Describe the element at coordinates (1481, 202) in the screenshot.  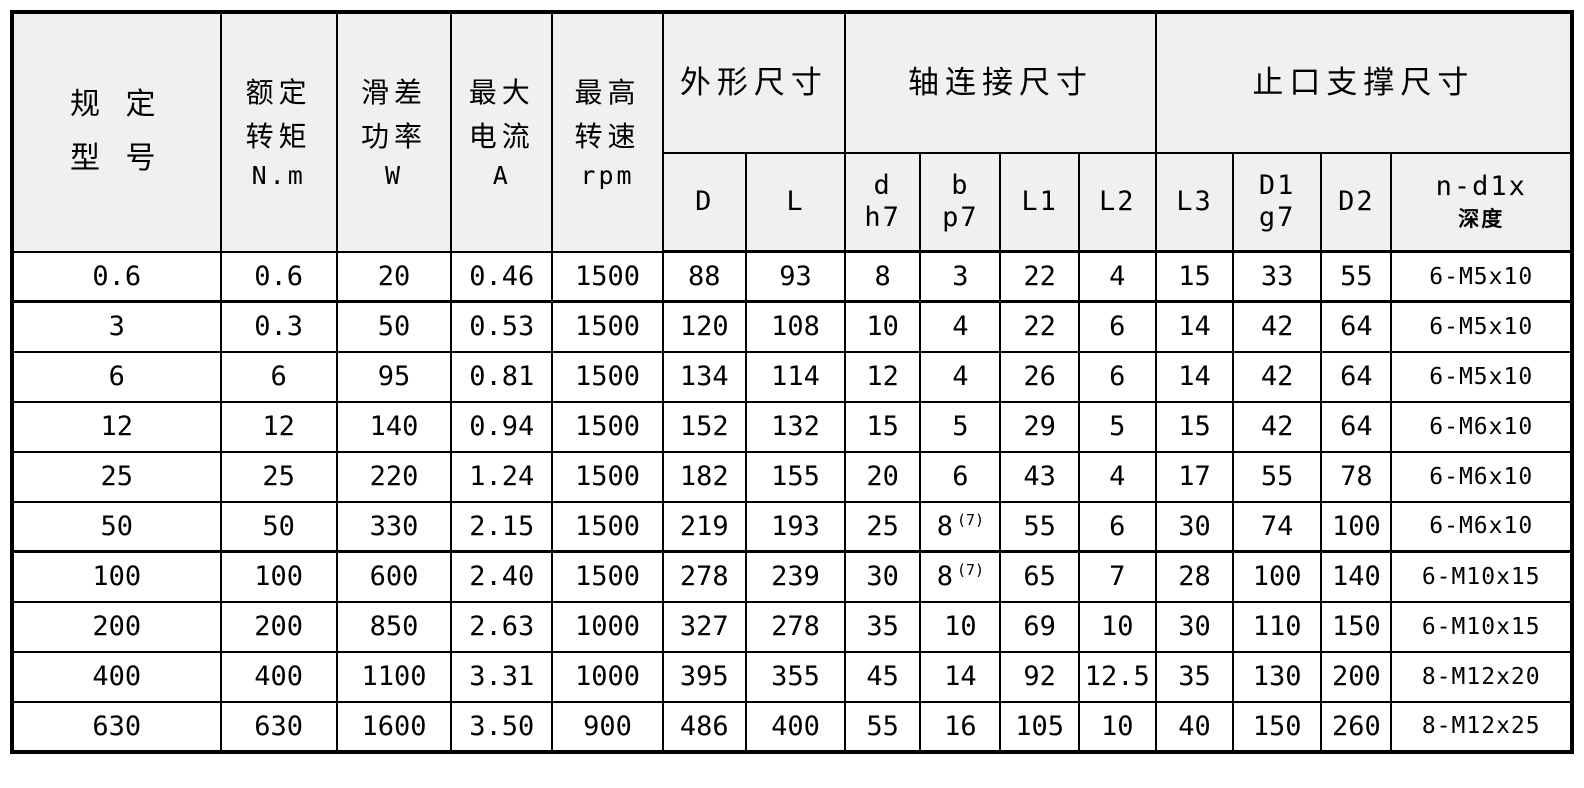
I see `sub-header-n-d1x-depth: n-d1x 深度` at that location.